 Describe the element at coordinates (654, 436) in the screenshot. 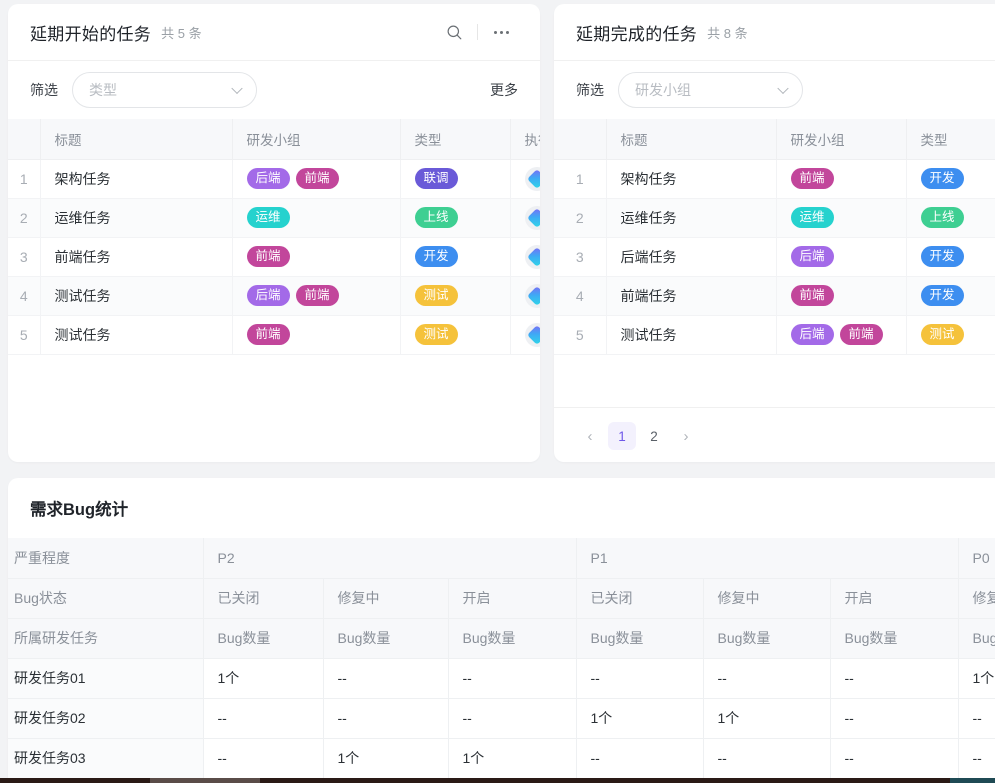

I see `page-button-2: 2` at that location.